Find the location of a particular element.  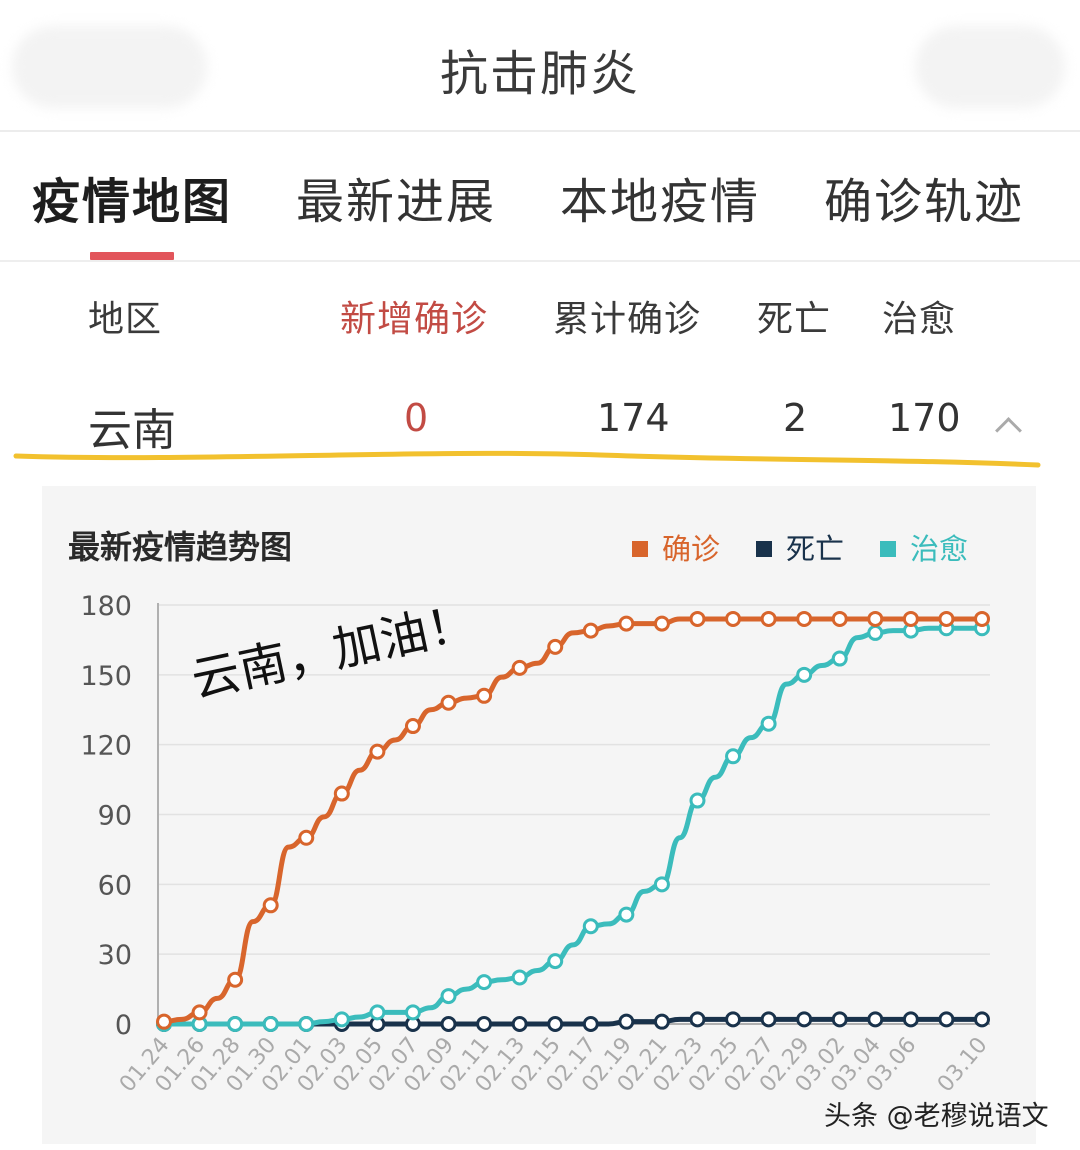

total-confirmed-cell: 174 is located at coordinates (633, 418).